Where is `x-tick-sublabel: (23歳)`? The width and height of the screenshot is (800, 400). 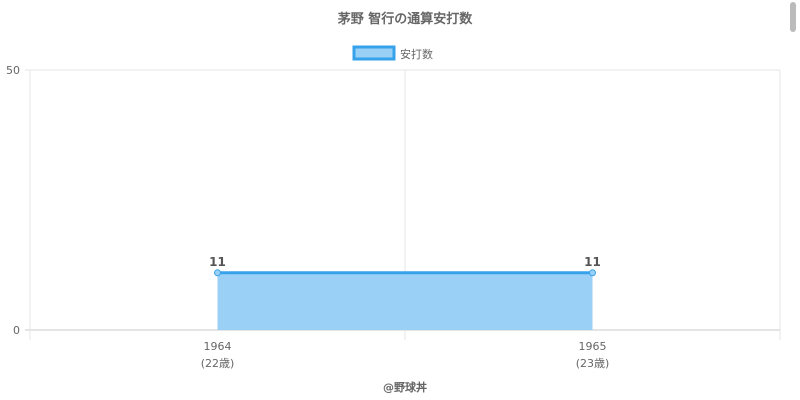 x-tick-sublabel: (23歳) is located at coordinates (593, 363).